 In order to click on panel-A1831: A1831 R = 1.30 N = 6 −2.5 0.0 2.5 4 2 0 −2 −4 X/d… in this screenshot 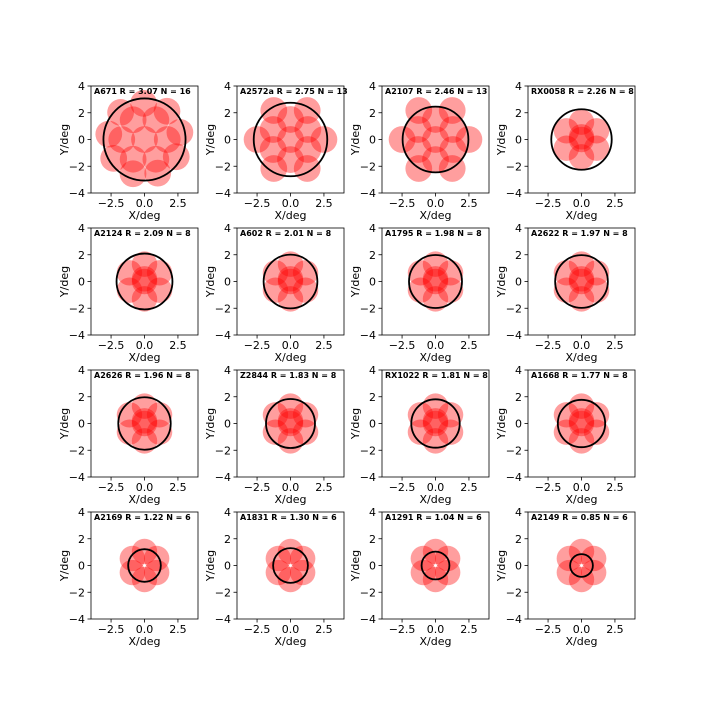, I will do `click(274, 577)`.